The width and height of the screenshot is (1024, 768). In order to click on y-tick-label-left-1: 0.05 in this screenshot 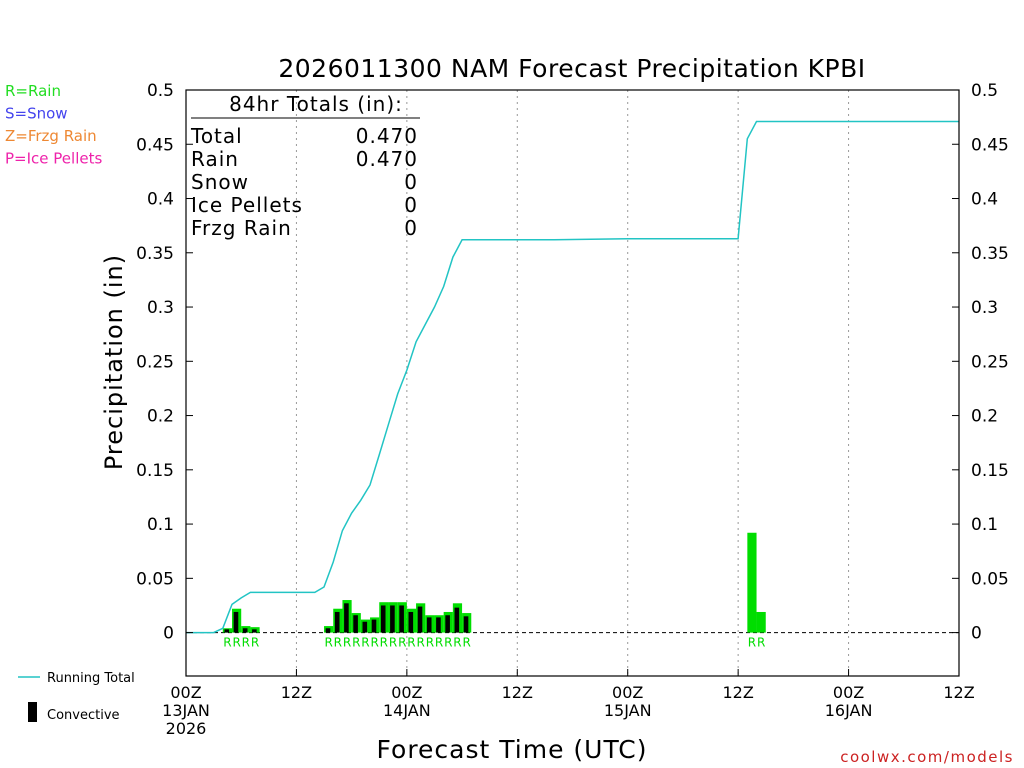, I will do `click(155, 579)`.